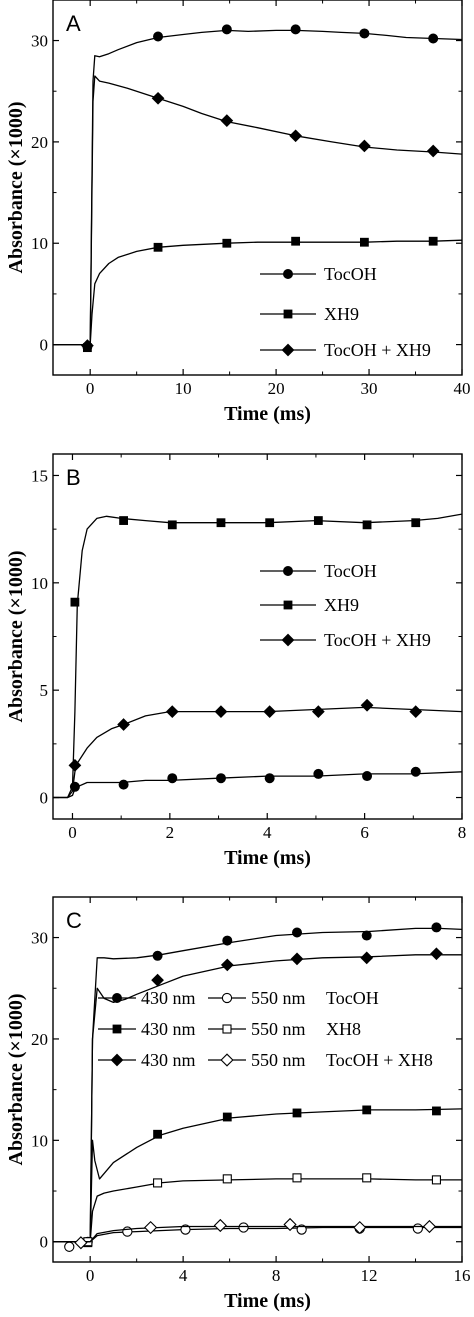 The height and width of the screenshot is (1317, 474). I want to click on legend-label: 430 nm, so click(168, 1060).